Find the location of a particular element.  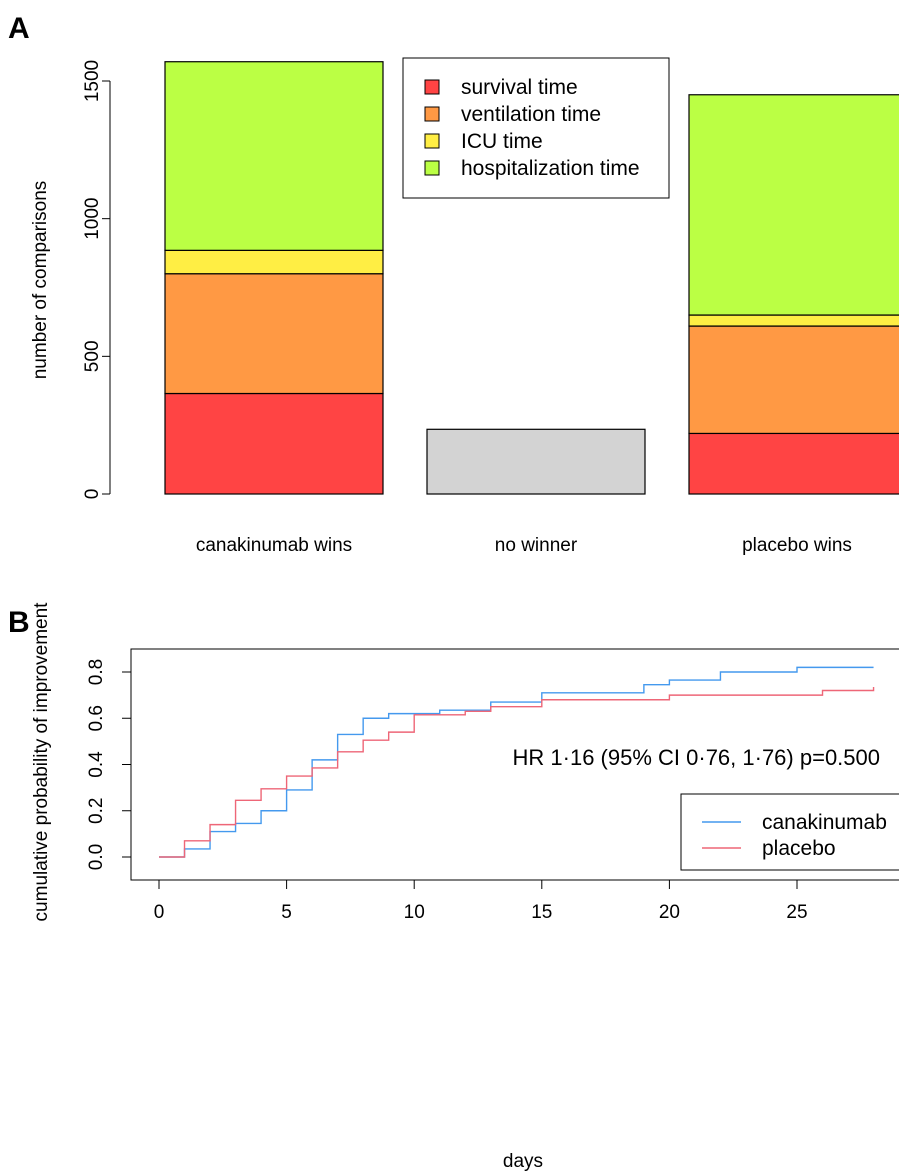

category-label-no-winner: no winner is located at coordinates (536, 545).